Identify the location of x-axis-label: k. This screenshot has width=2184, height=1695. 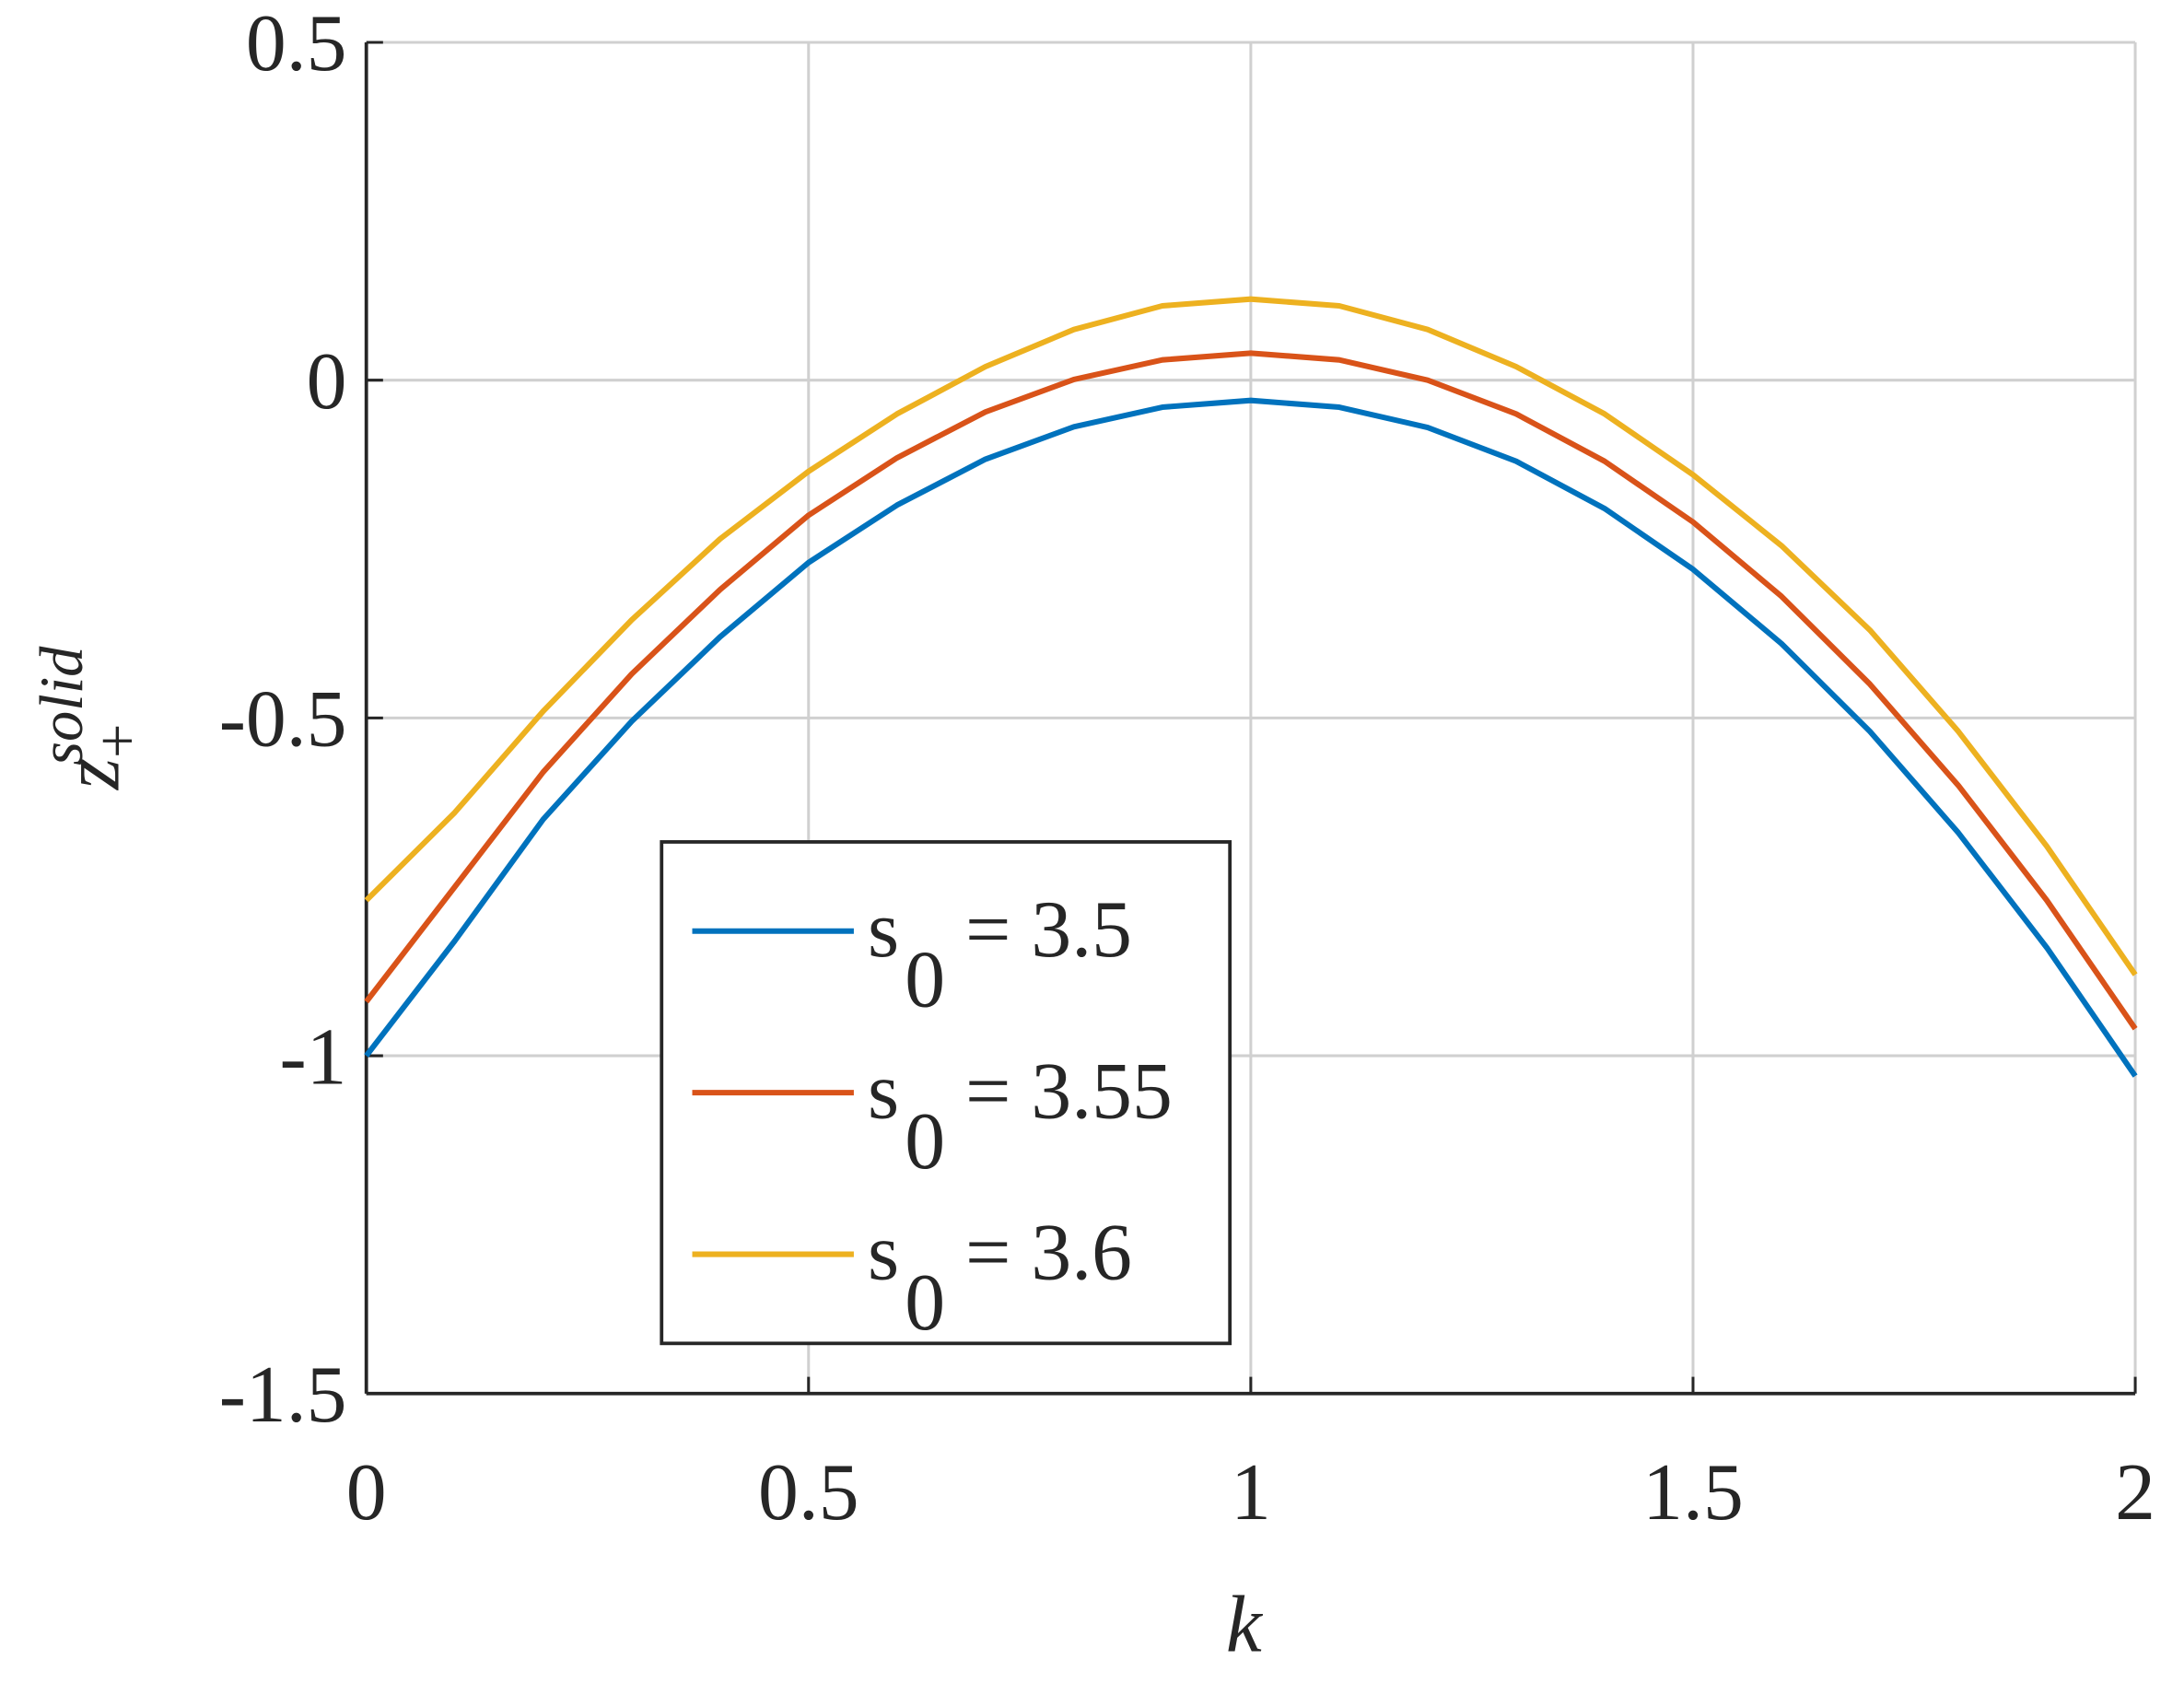
(1245, 1623).